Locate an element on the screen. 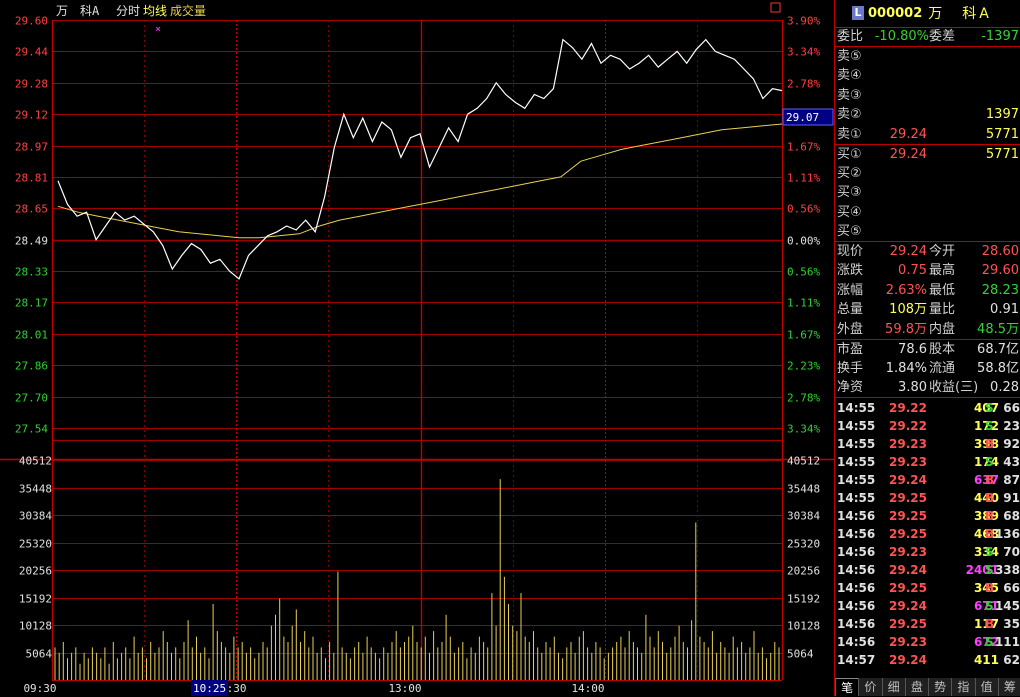 This screenshot has width=1020, height=697. maximize-icon is located at coordinates (775, 7).